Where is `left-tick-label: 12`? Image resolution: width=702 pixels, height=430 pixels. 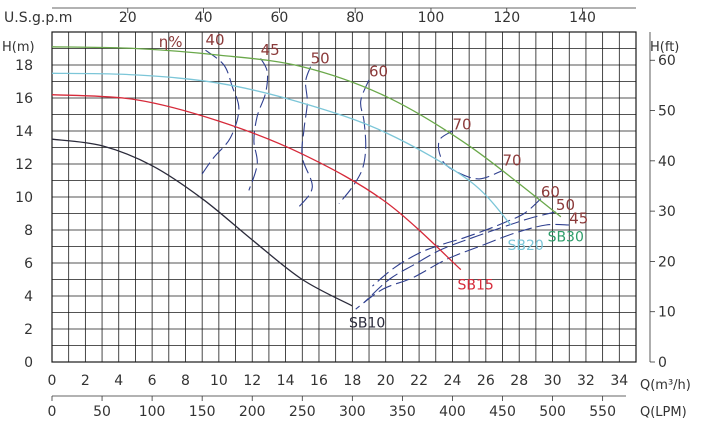 left-tick-label: 12 is located at coordinates (24, 165).